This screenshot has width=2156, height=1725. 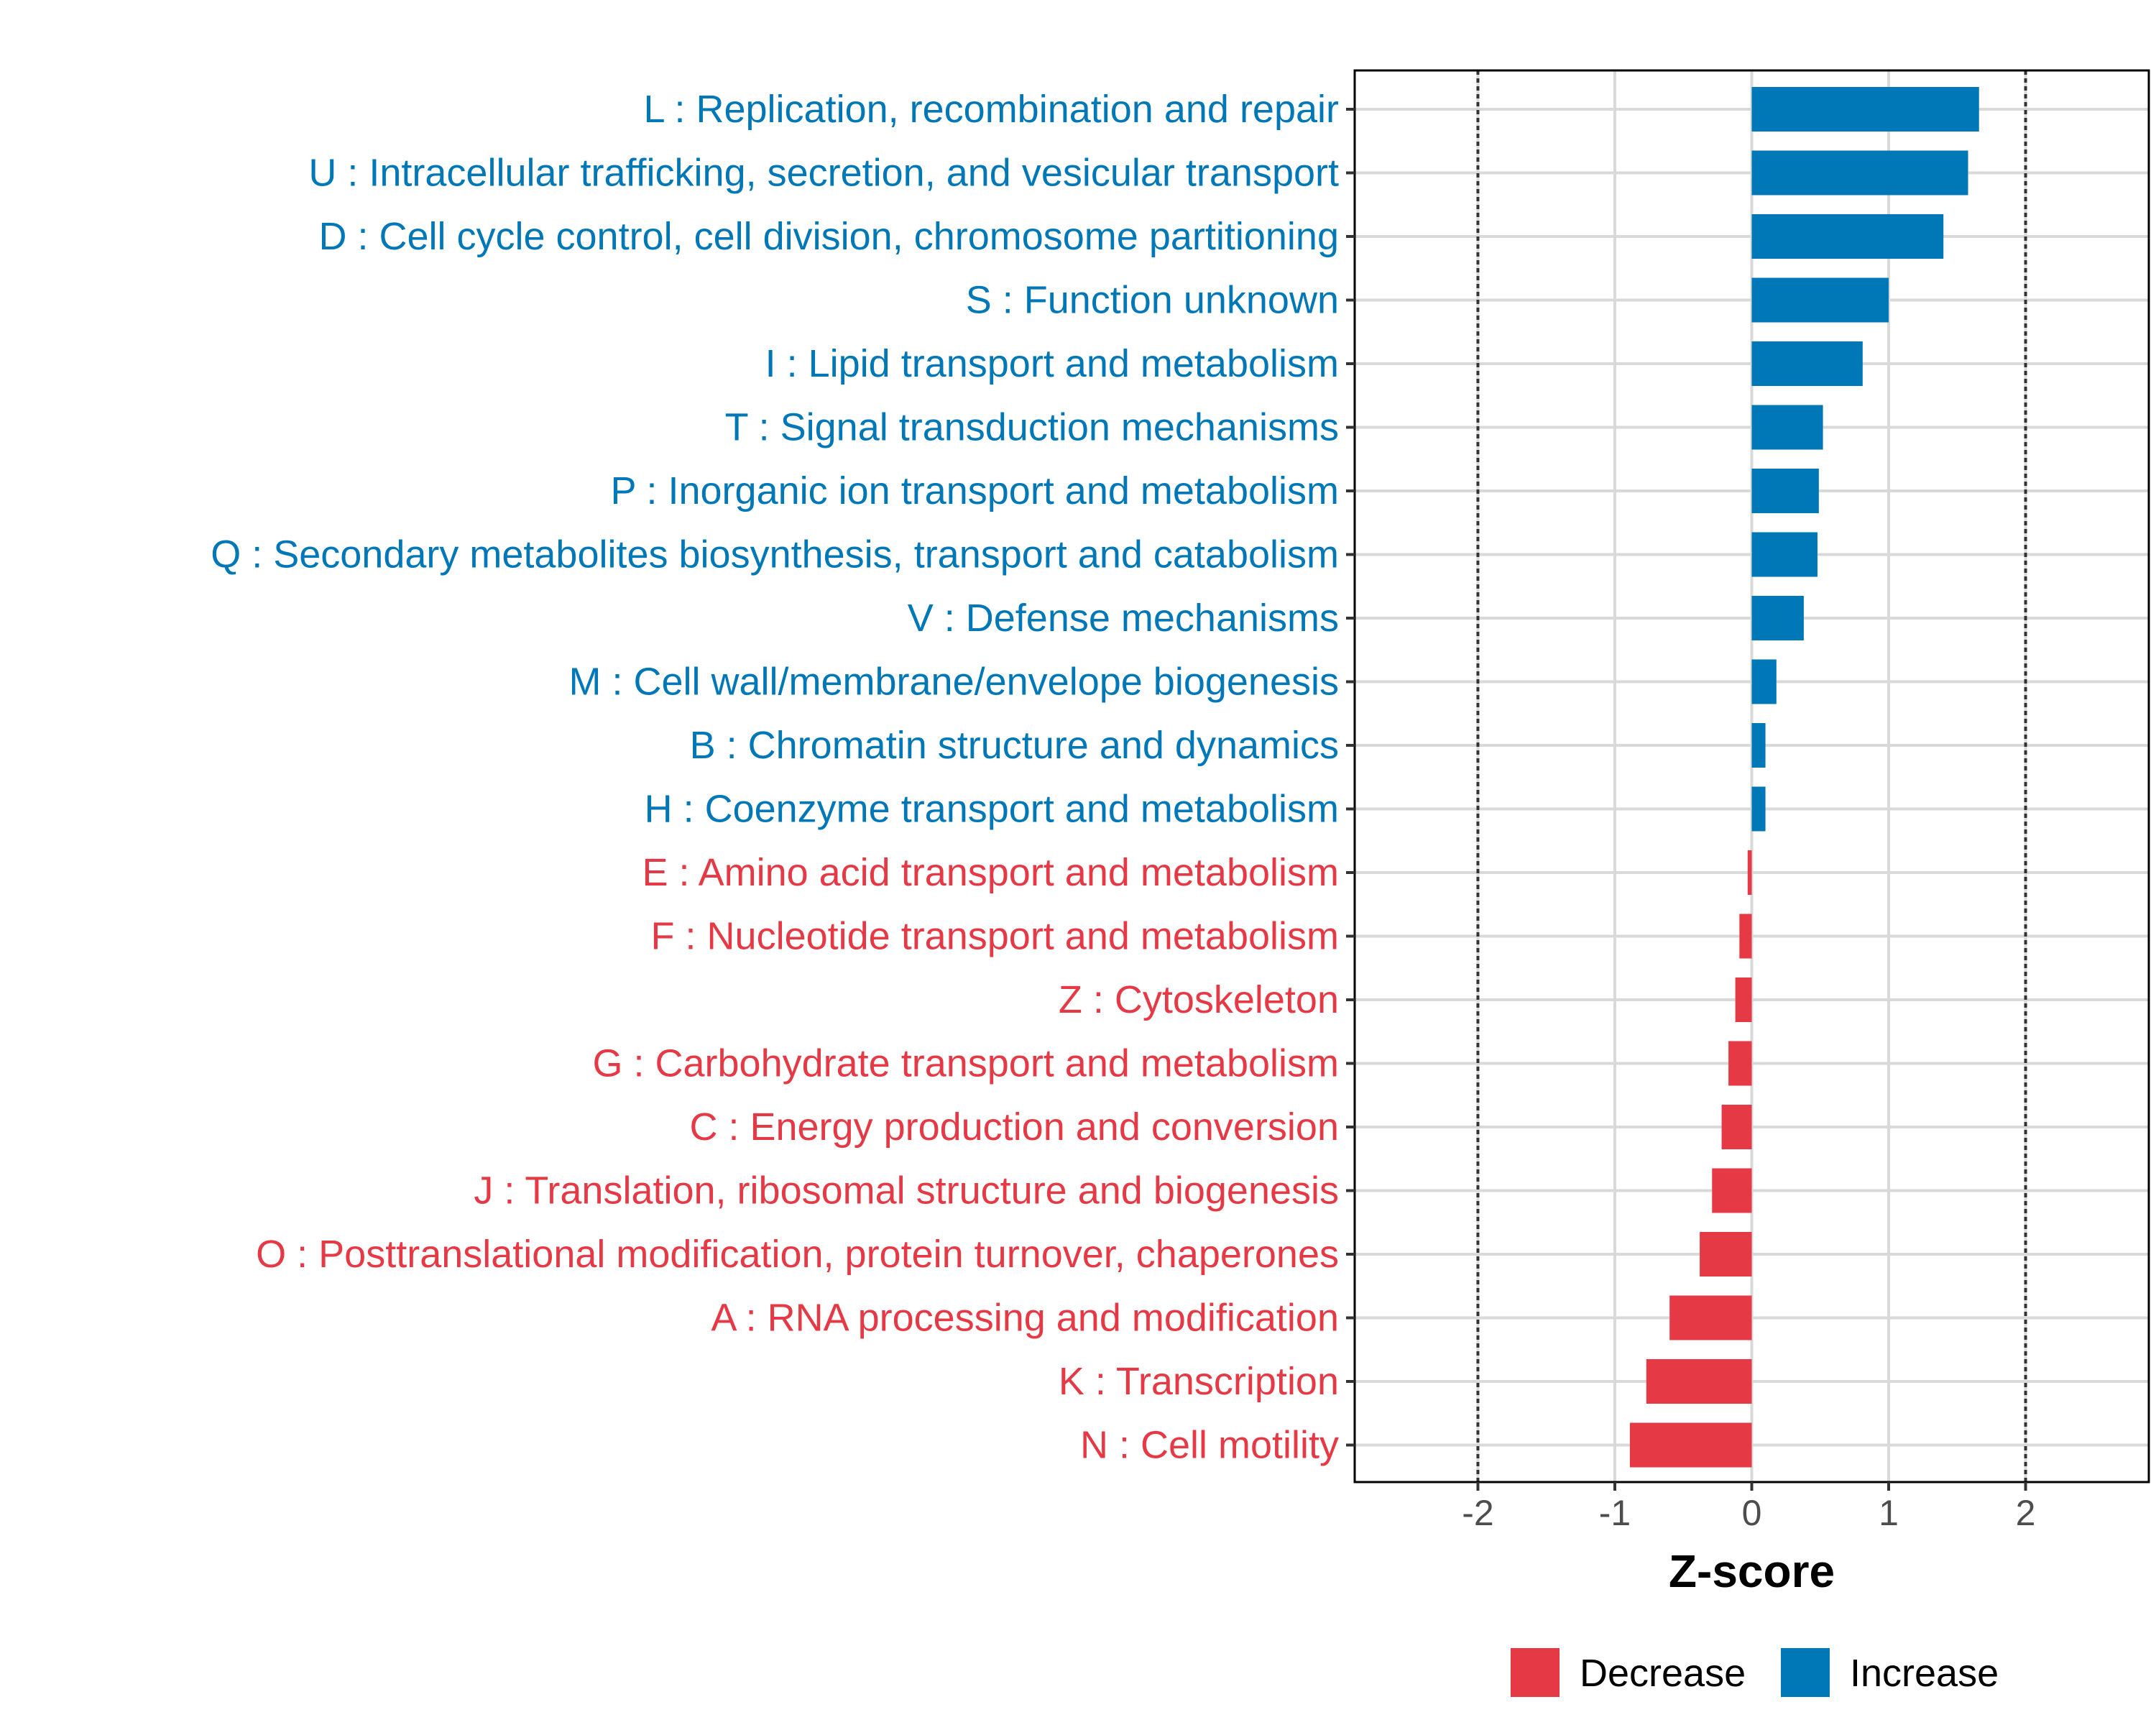 I want to click on legend-label: Increase, so click(x=1925, y=1673).